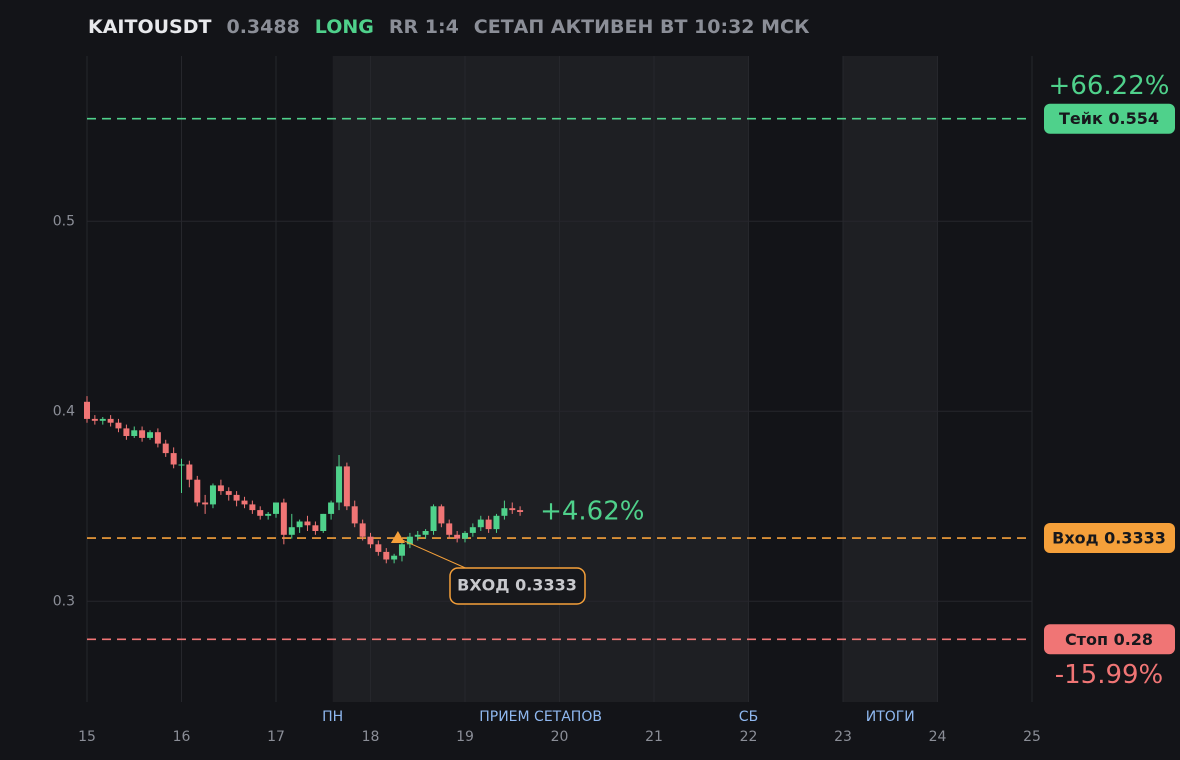 The width and height of the screenshot is (1180, 760). I want to click on level-label: Тейк 0.554, so click(1109, 118).